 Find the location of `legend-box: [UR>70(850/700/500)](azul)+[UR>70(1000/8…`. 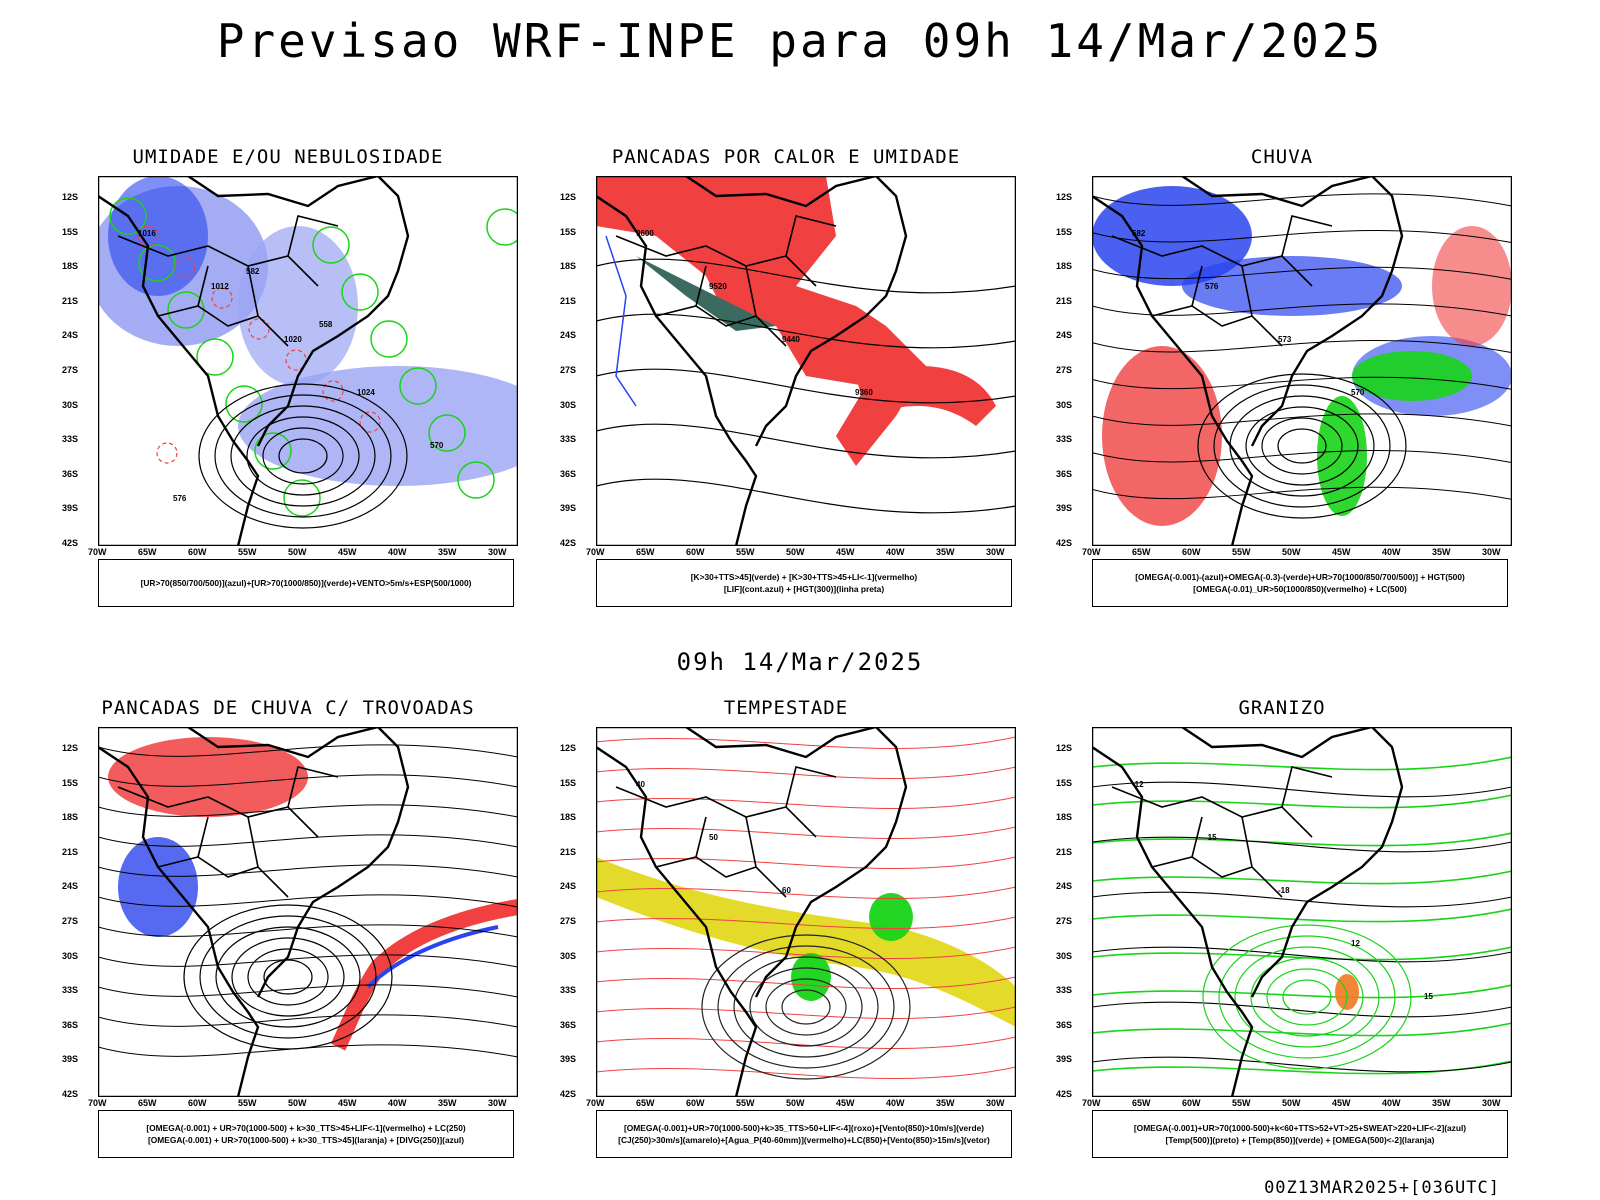

legend-box: [UR>70(850/700/500)](azul)+[UR>70(1000/8… is located at coordinates (306, 583).